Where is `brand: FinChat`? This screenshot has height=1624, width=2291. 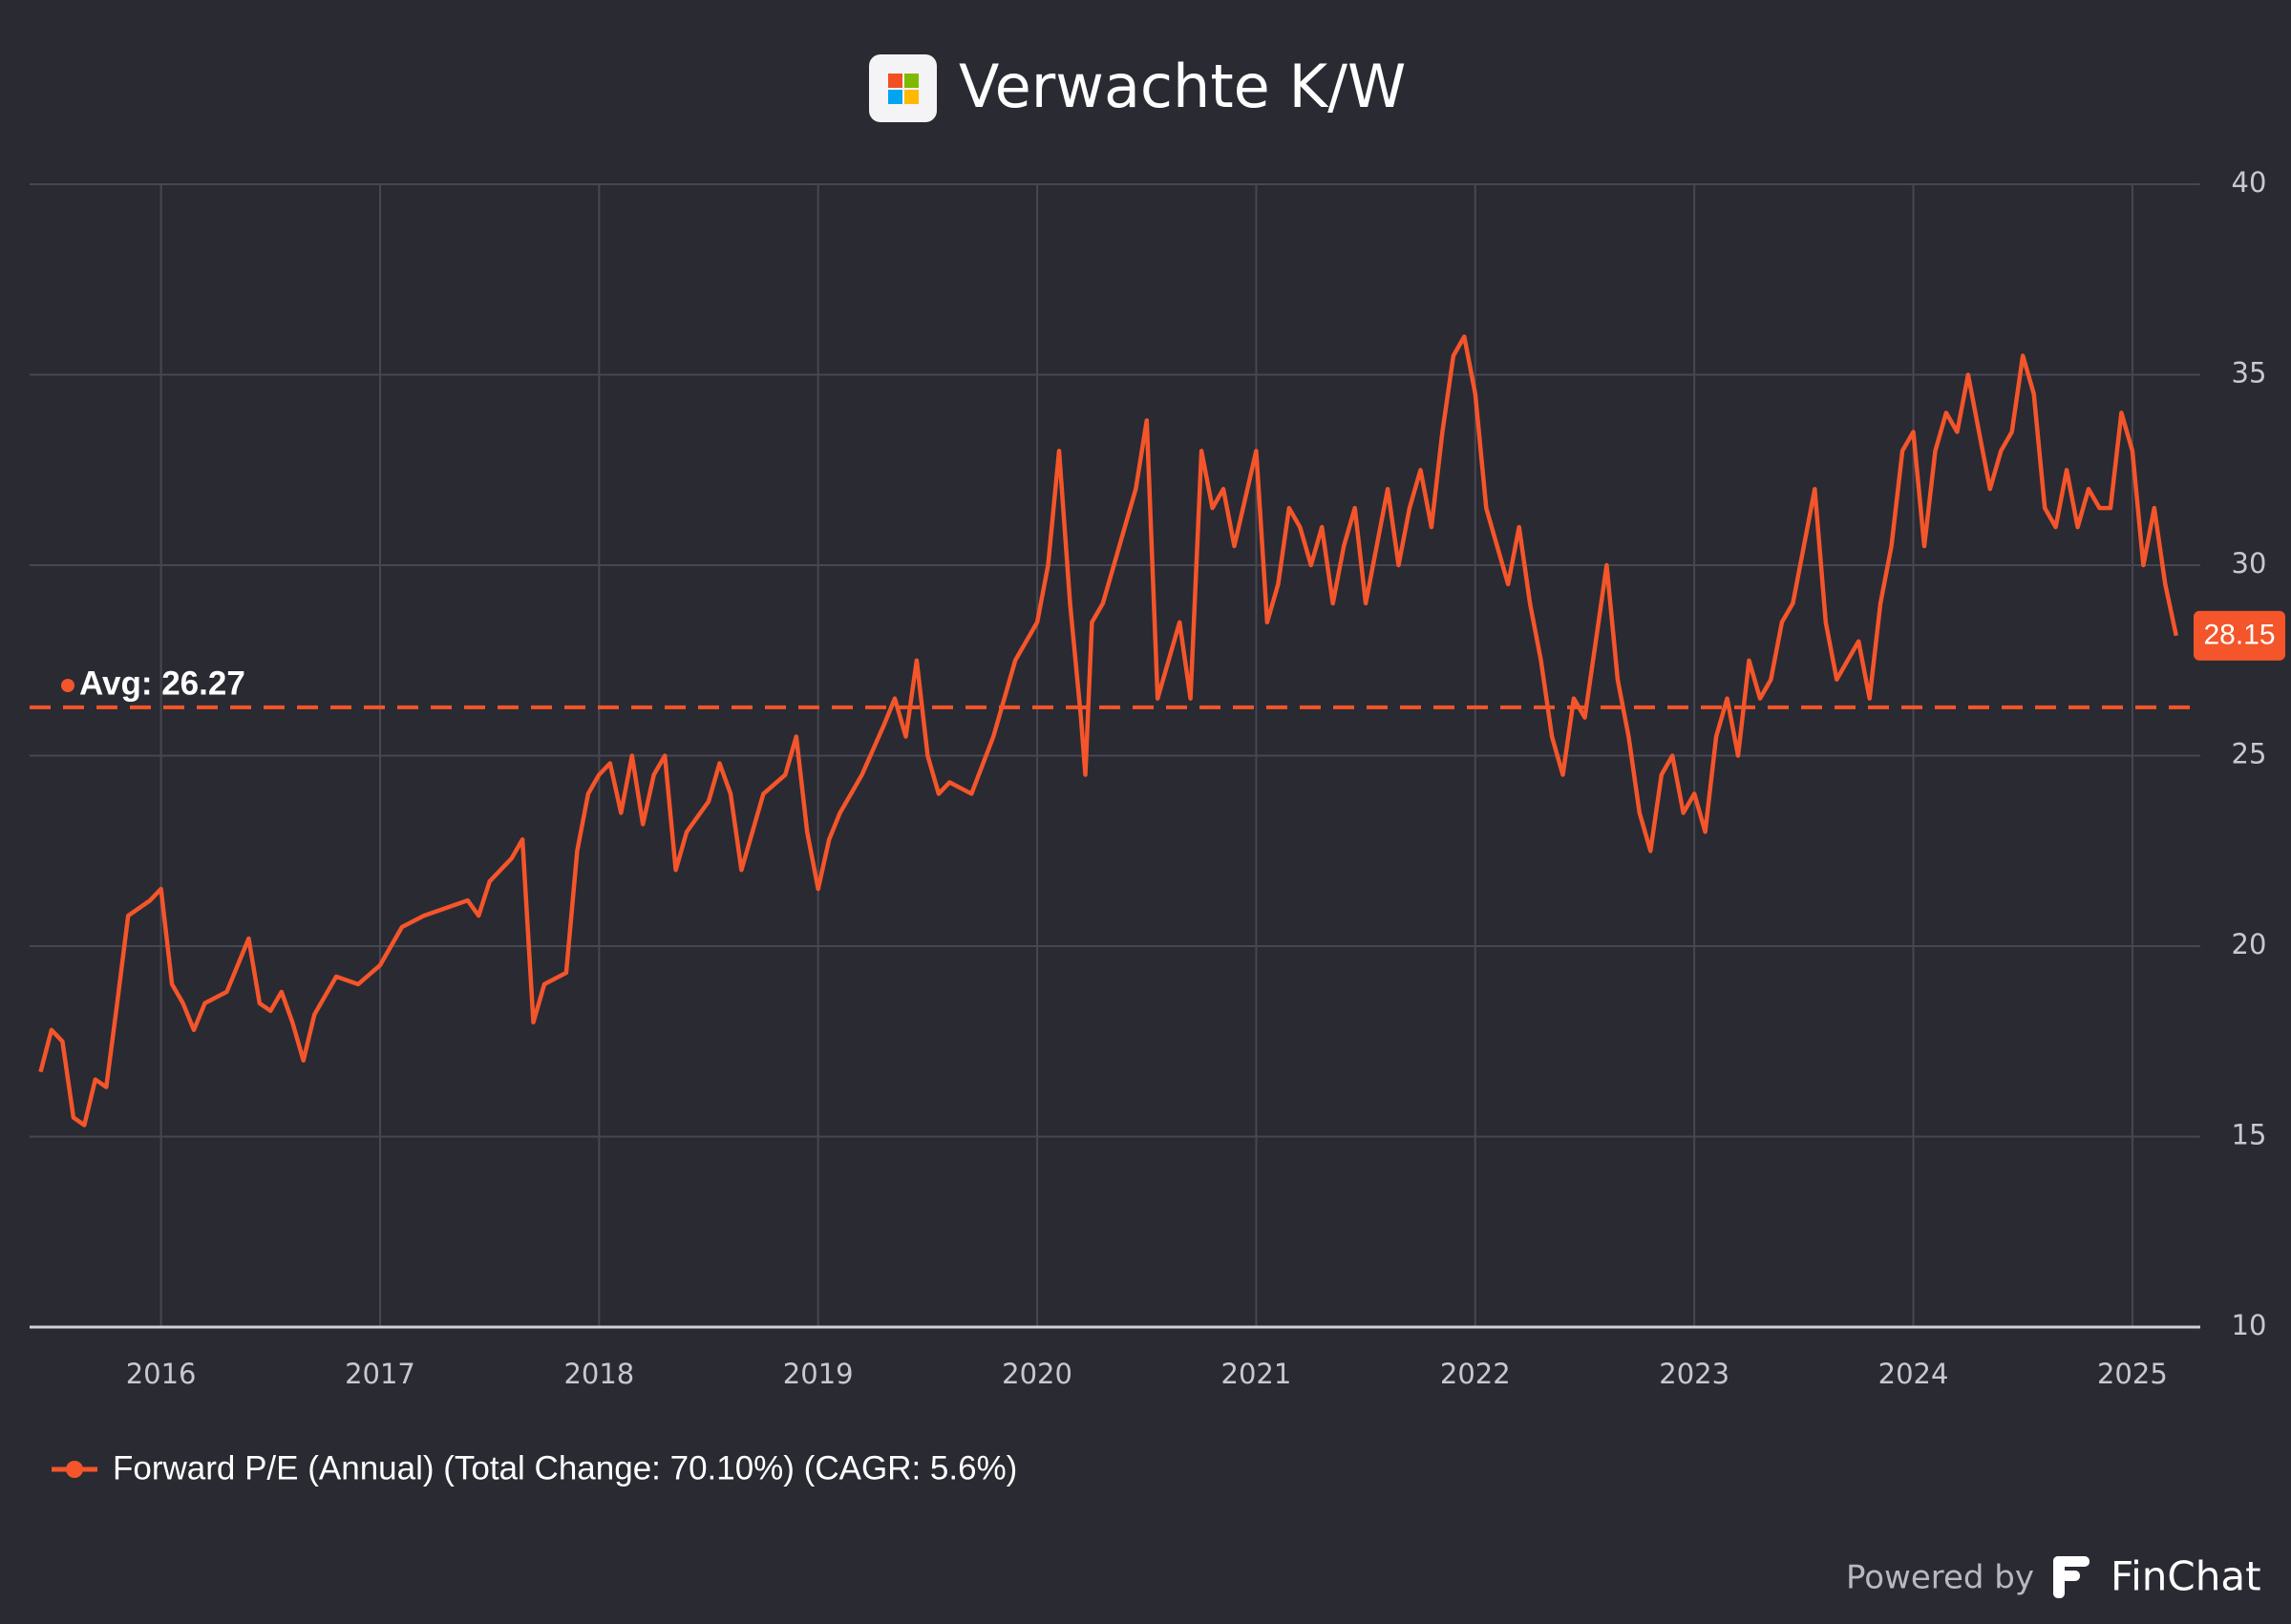
brand: FinChat is located at coordinates (2186, 1576).